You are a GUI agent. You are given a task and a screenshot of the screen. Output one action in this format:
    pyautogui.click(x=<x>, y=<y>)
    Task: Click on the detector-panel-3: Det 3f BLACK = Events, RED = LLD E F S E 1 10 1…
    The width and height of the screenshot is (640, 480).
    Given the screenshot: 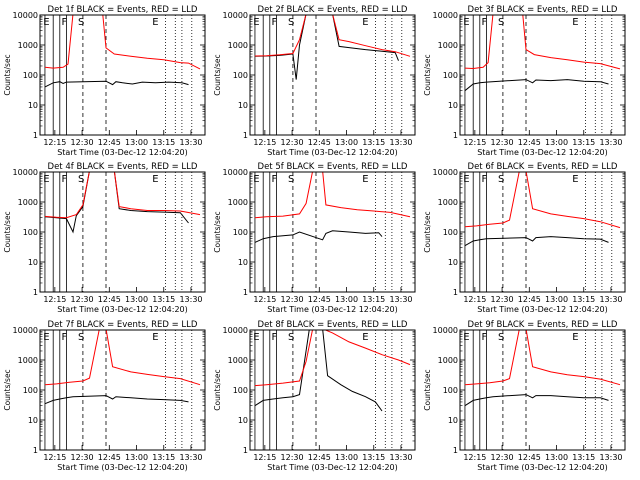 What is the action you would take?
    pyautogui.click(x=524, y=81)
    